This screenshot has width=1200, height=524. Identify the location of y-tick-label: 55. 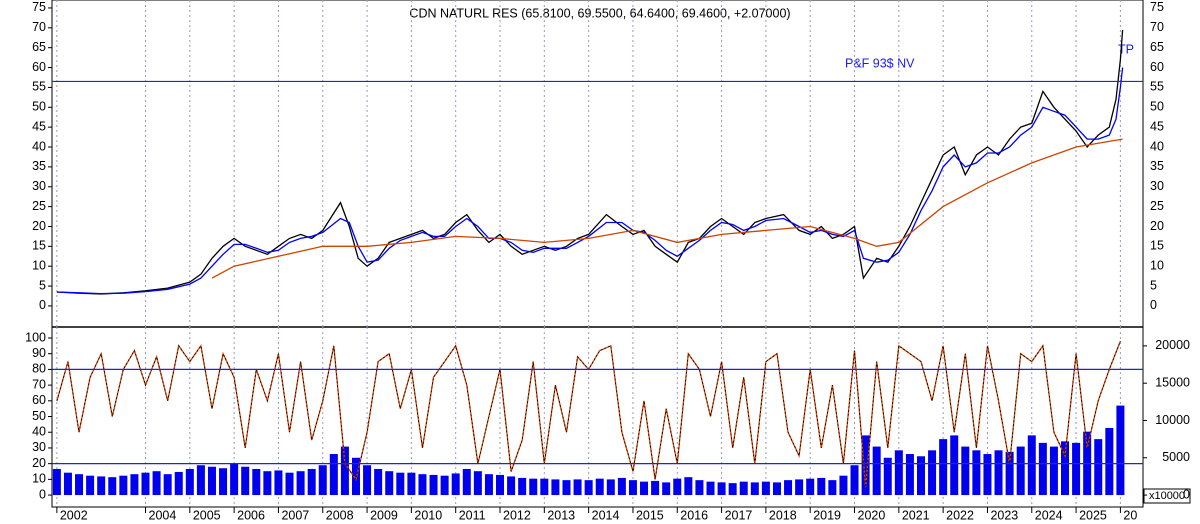
(39, 87).